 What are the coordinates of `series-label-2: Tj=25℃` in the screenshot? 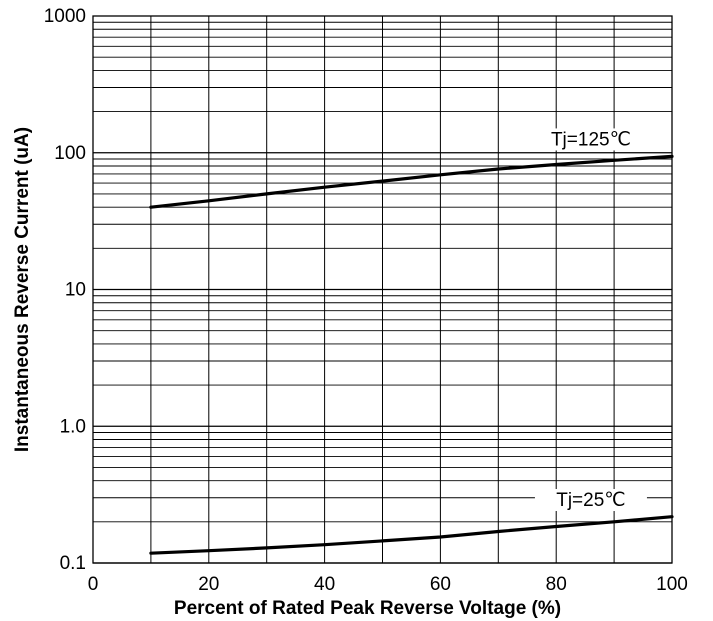 It's located at (590, 500).